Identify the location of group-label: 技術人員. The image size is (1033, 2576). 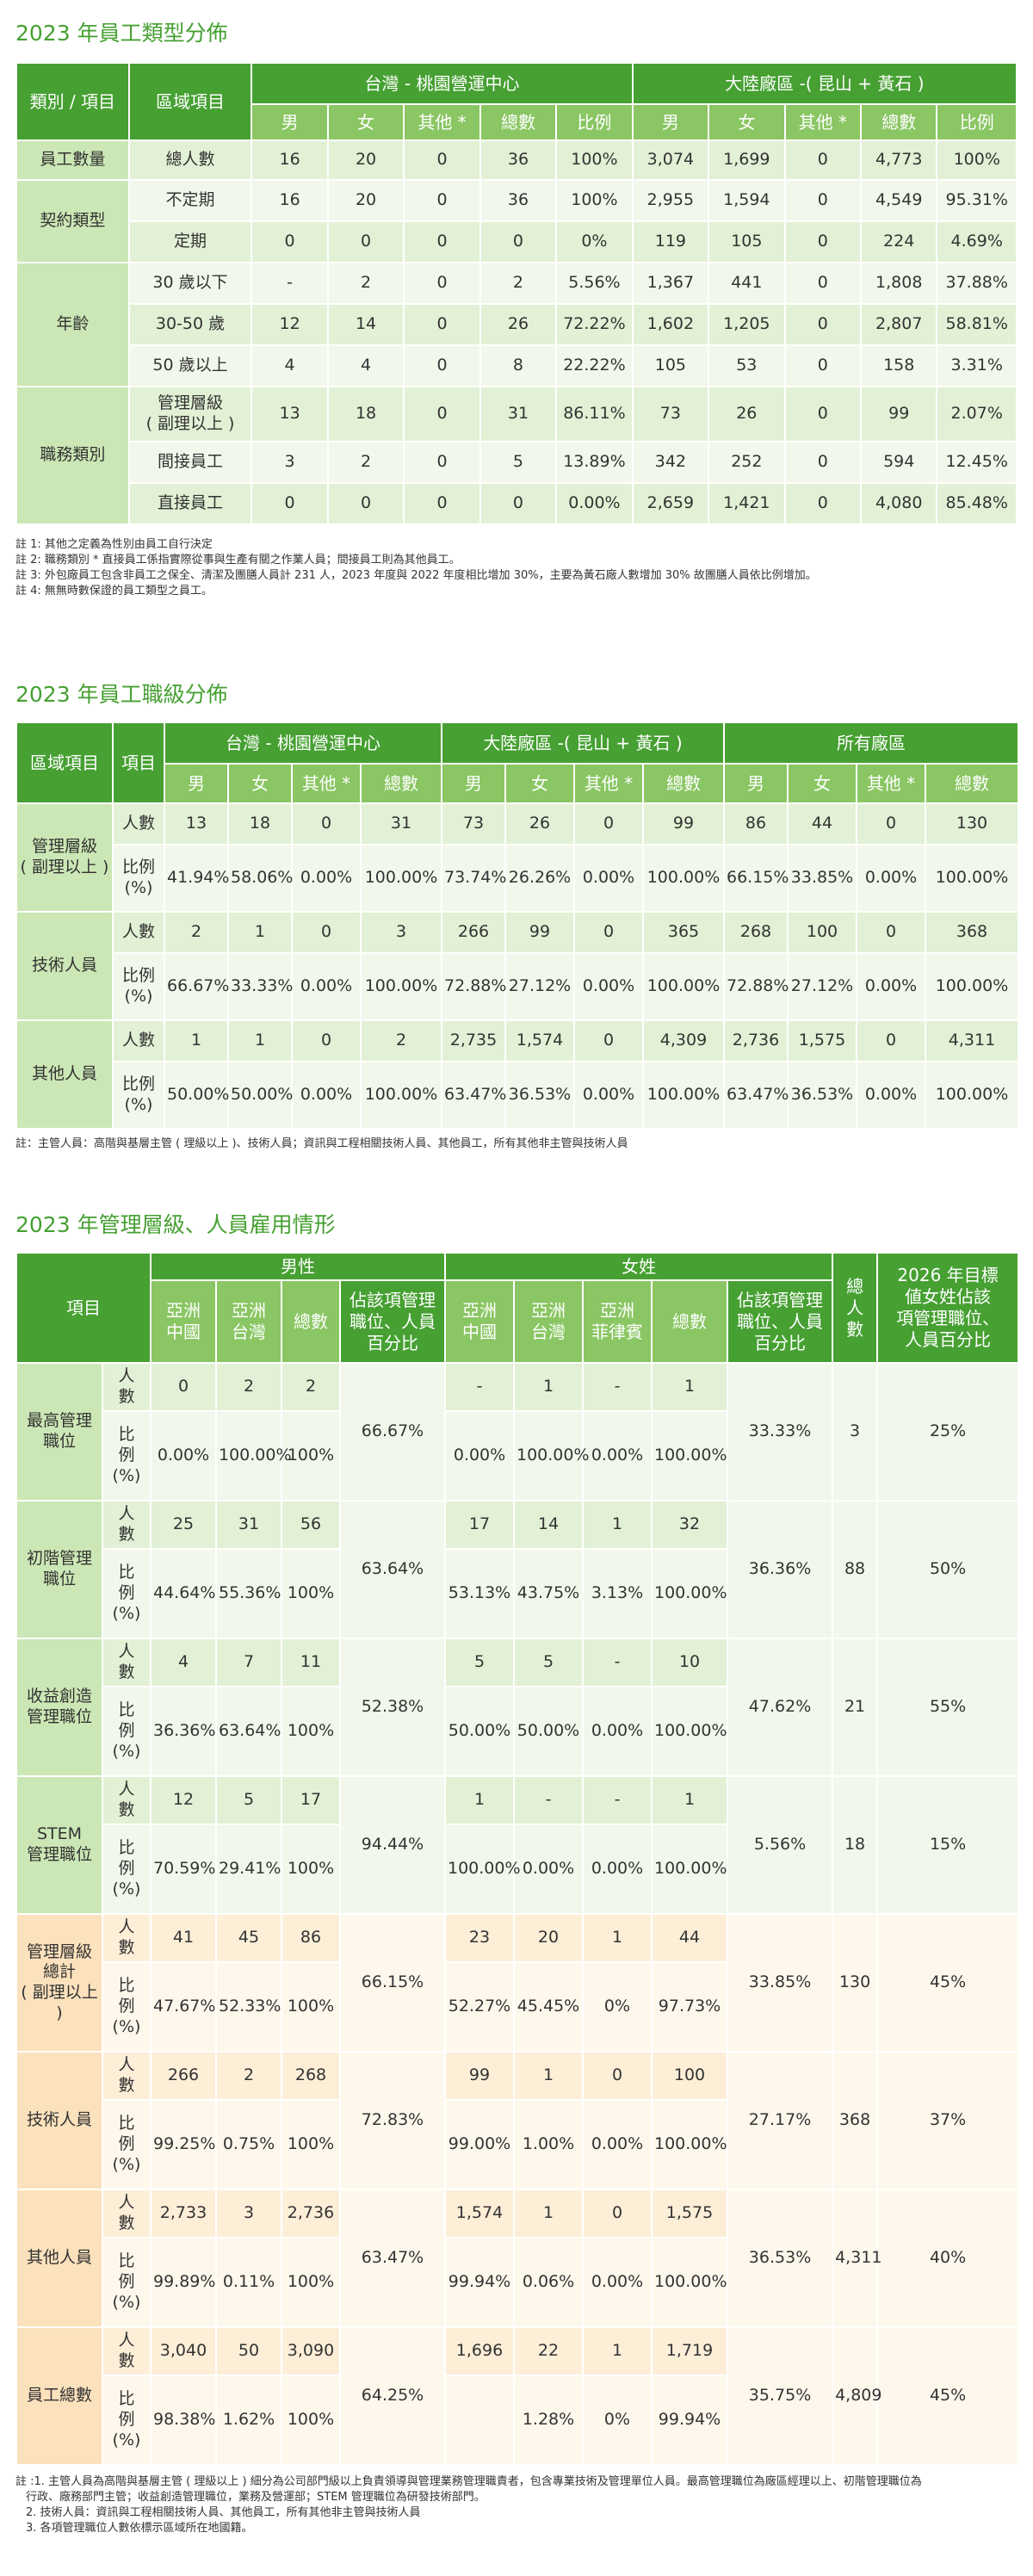
(59, 2120).